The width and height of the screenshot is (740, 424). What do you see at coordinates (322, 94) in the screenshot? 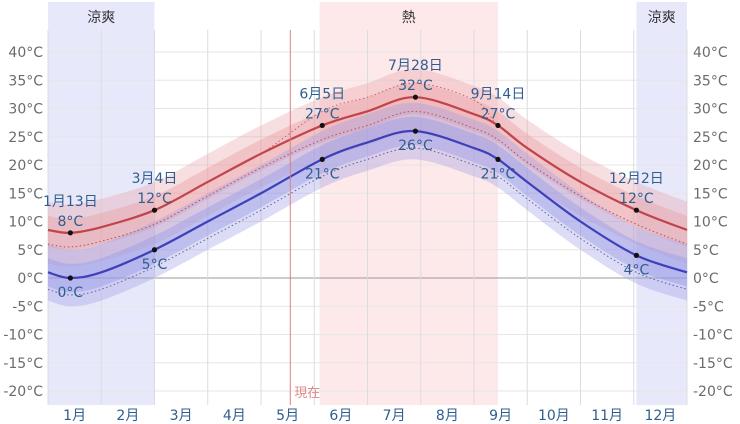
I see `annotation-date: 6月5日` at bounding box center [322, 94].